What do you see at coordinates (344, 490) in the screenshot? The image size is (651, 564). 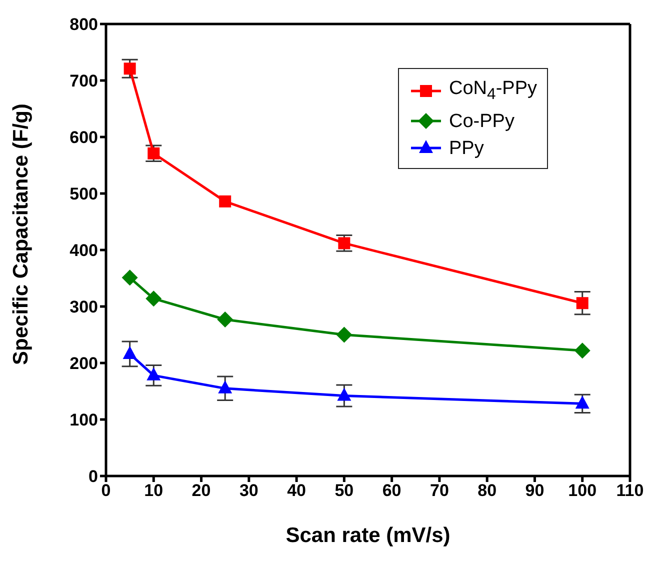 I see `x-tick-label: 50` at bounding box center [344, 490].